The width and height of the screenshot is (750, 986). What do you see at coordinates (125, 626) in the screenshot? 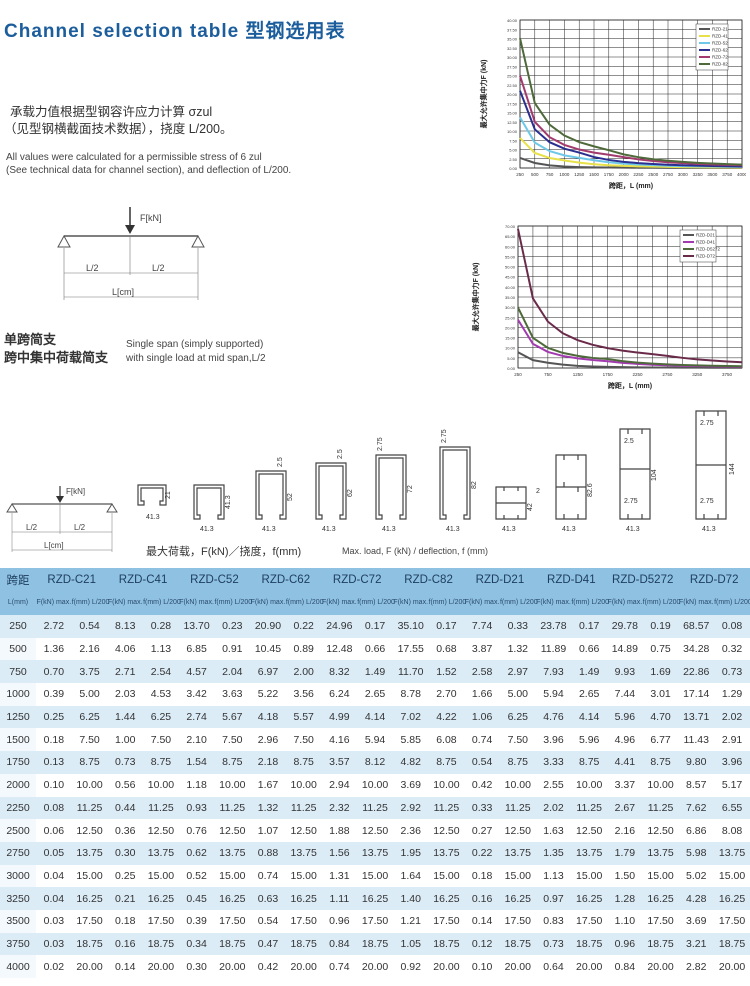
I see `value-cell: 8.13` at bounding box center [125, 626].